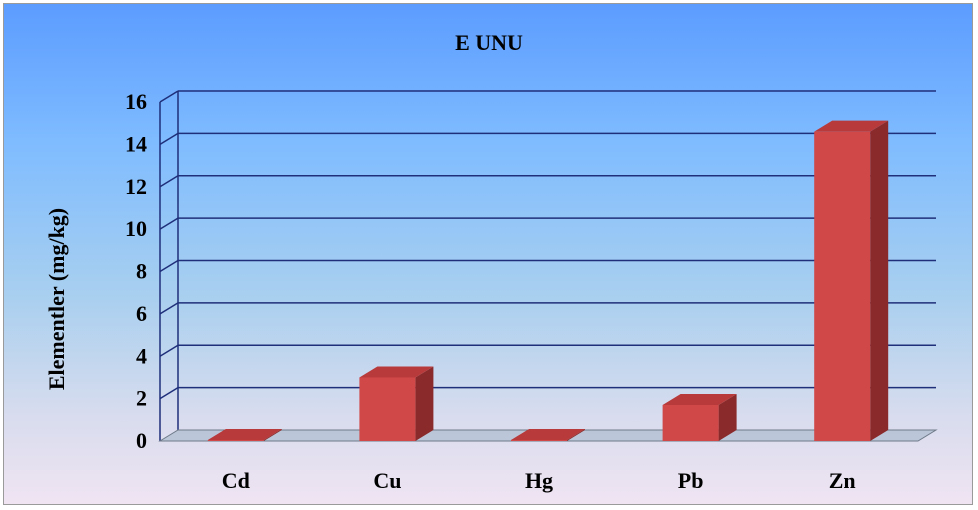  Describe the element at coordinates (141, 440) in the screenshot. I see `y-tick-label: 0` at that location.